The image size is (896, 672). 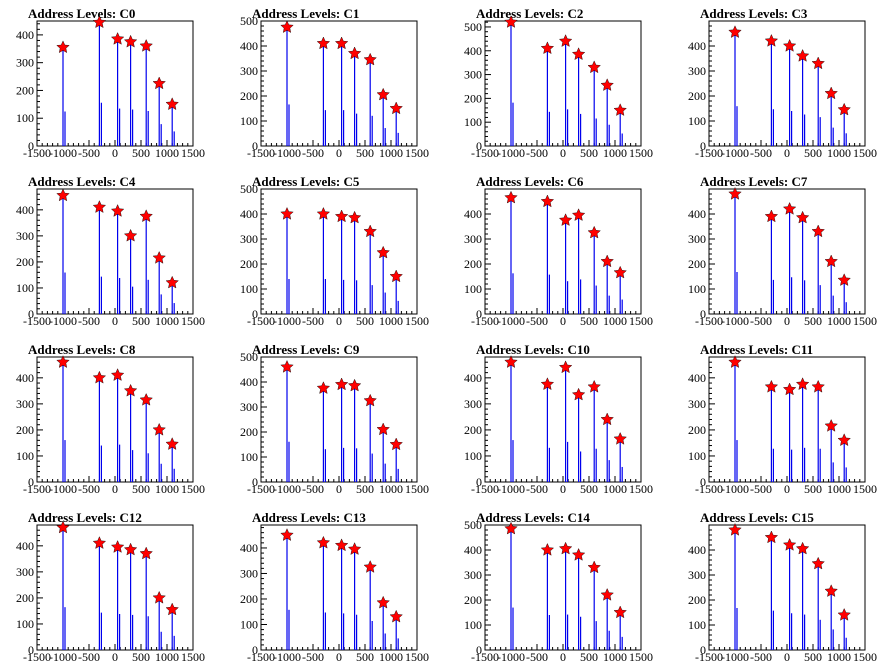 What do you see at coordinates (530, 181) in the screenshot?
I see `chart-title: Address Levels: C6` at bounding box center [530, 181].